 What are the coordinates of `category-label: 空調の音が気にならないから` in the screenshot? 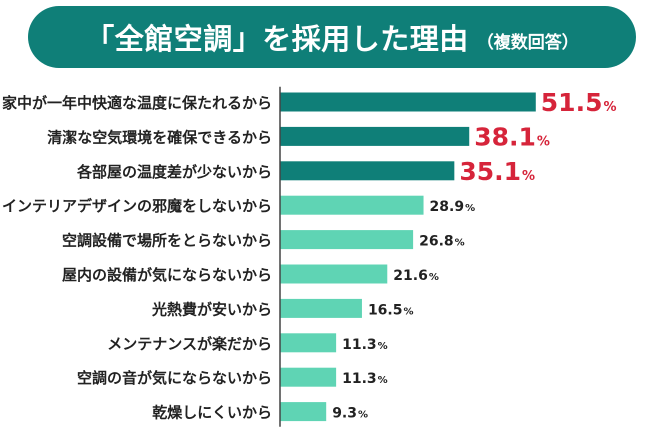 It's located at (174, 378).